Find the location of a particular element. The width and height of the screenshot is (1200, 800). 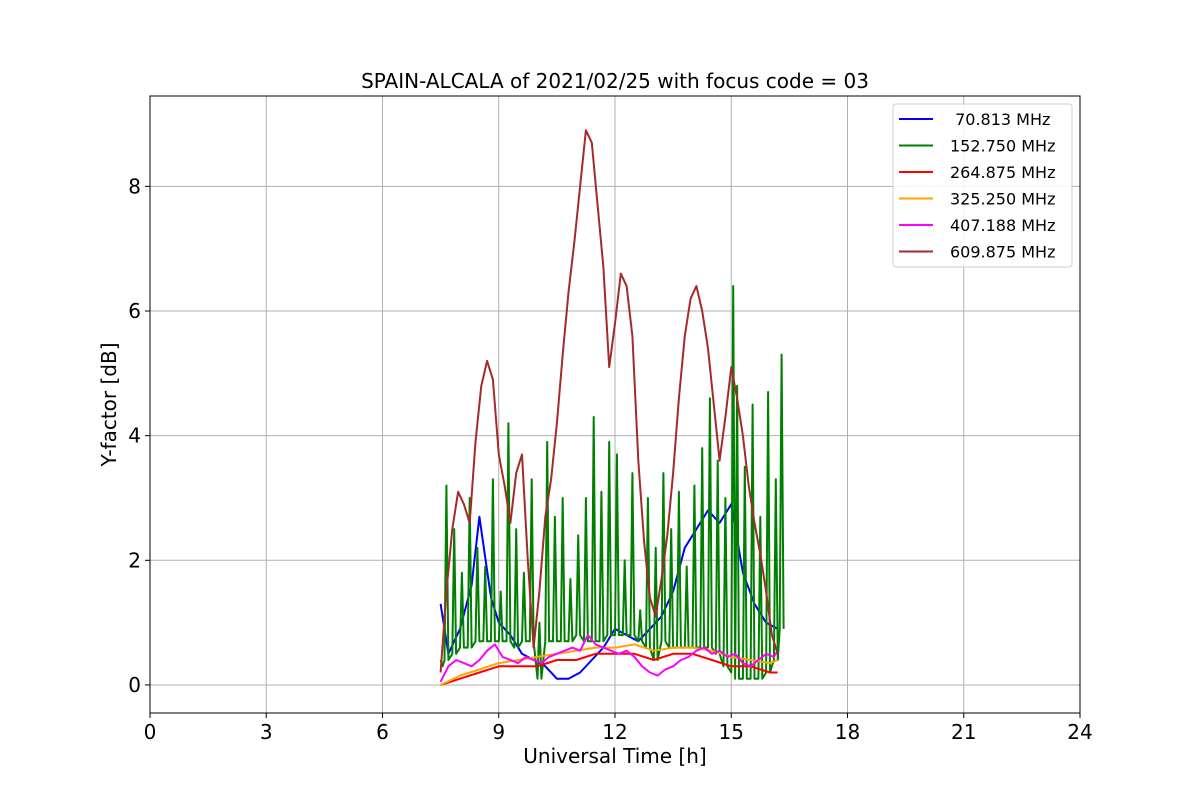

legend-item: 325.250 MHz is located at coordinates (977, 199).